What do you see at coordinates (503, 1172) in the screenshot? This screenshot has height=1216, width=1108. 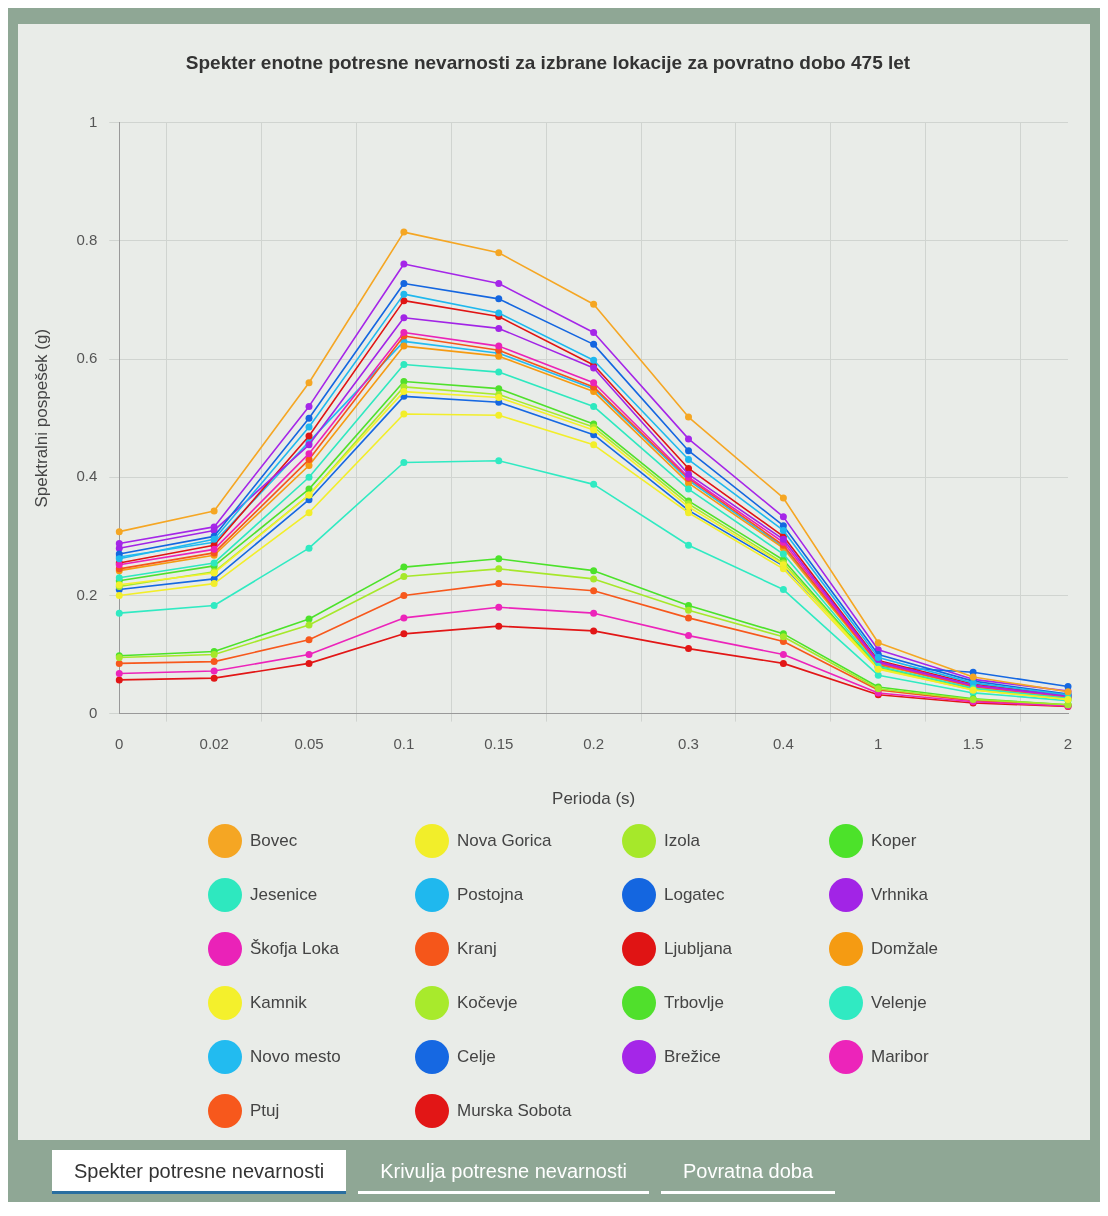 I see `tab: Krivulja potresne nevarnosti` at bounding box center [503, 1172].